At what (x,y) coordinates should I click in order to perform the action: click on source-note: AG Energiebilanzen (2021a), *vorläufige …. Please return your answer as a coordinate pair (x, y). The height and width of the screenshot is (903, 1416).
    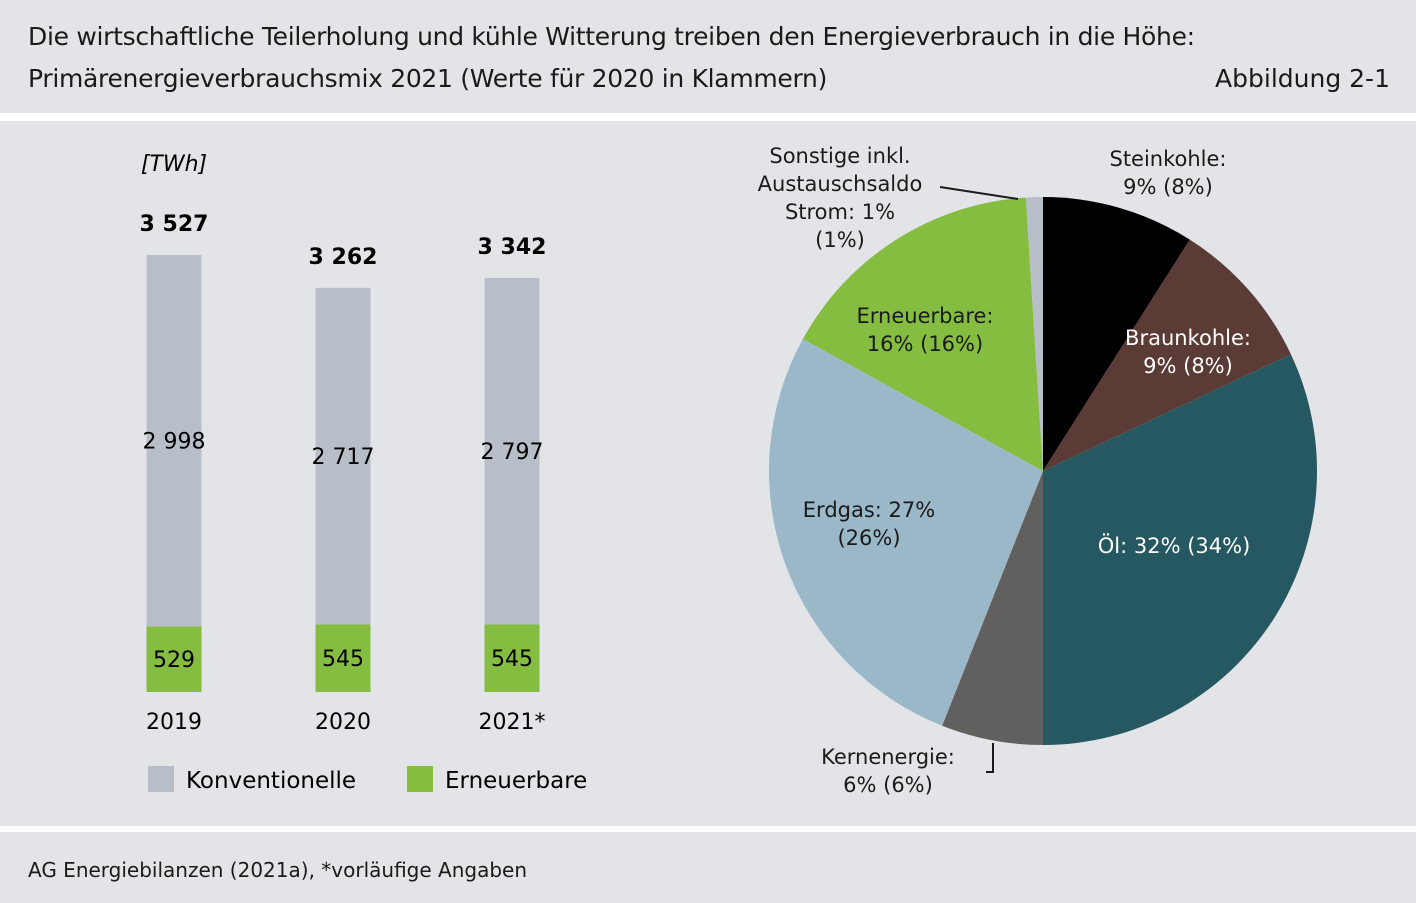
    Looking at the image, I should click on (278, 870).